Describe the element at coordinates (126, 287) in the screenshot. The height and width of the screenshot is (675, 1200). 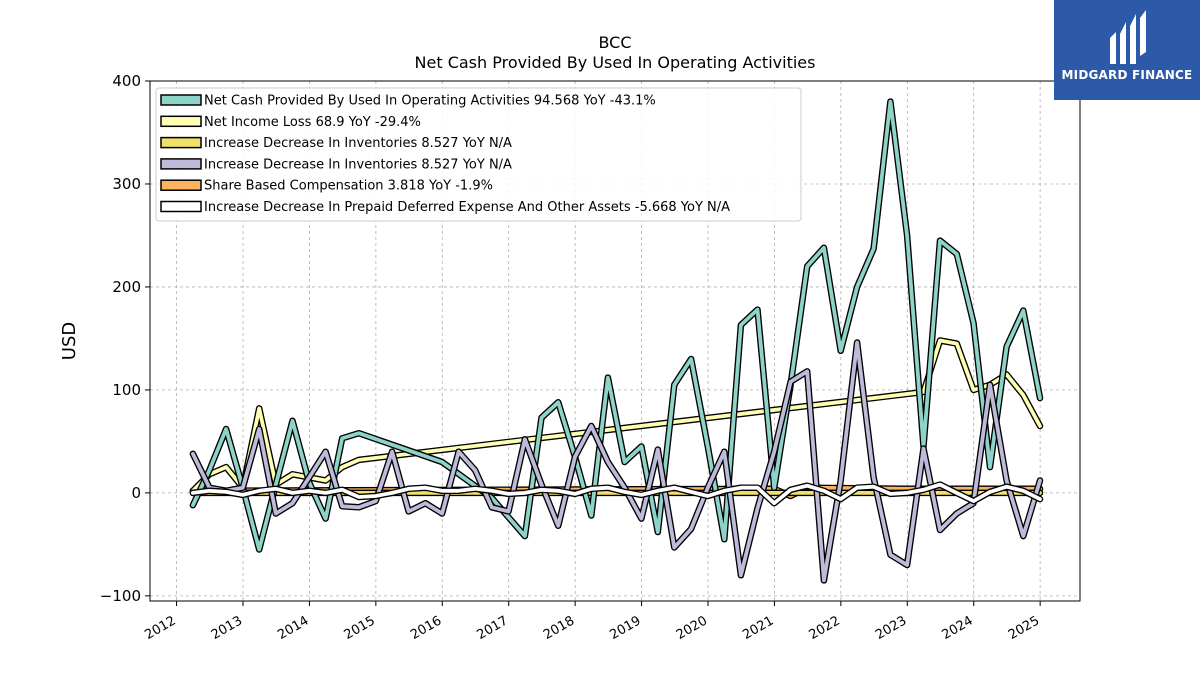
I see `y-tick-label: 200` at that location.